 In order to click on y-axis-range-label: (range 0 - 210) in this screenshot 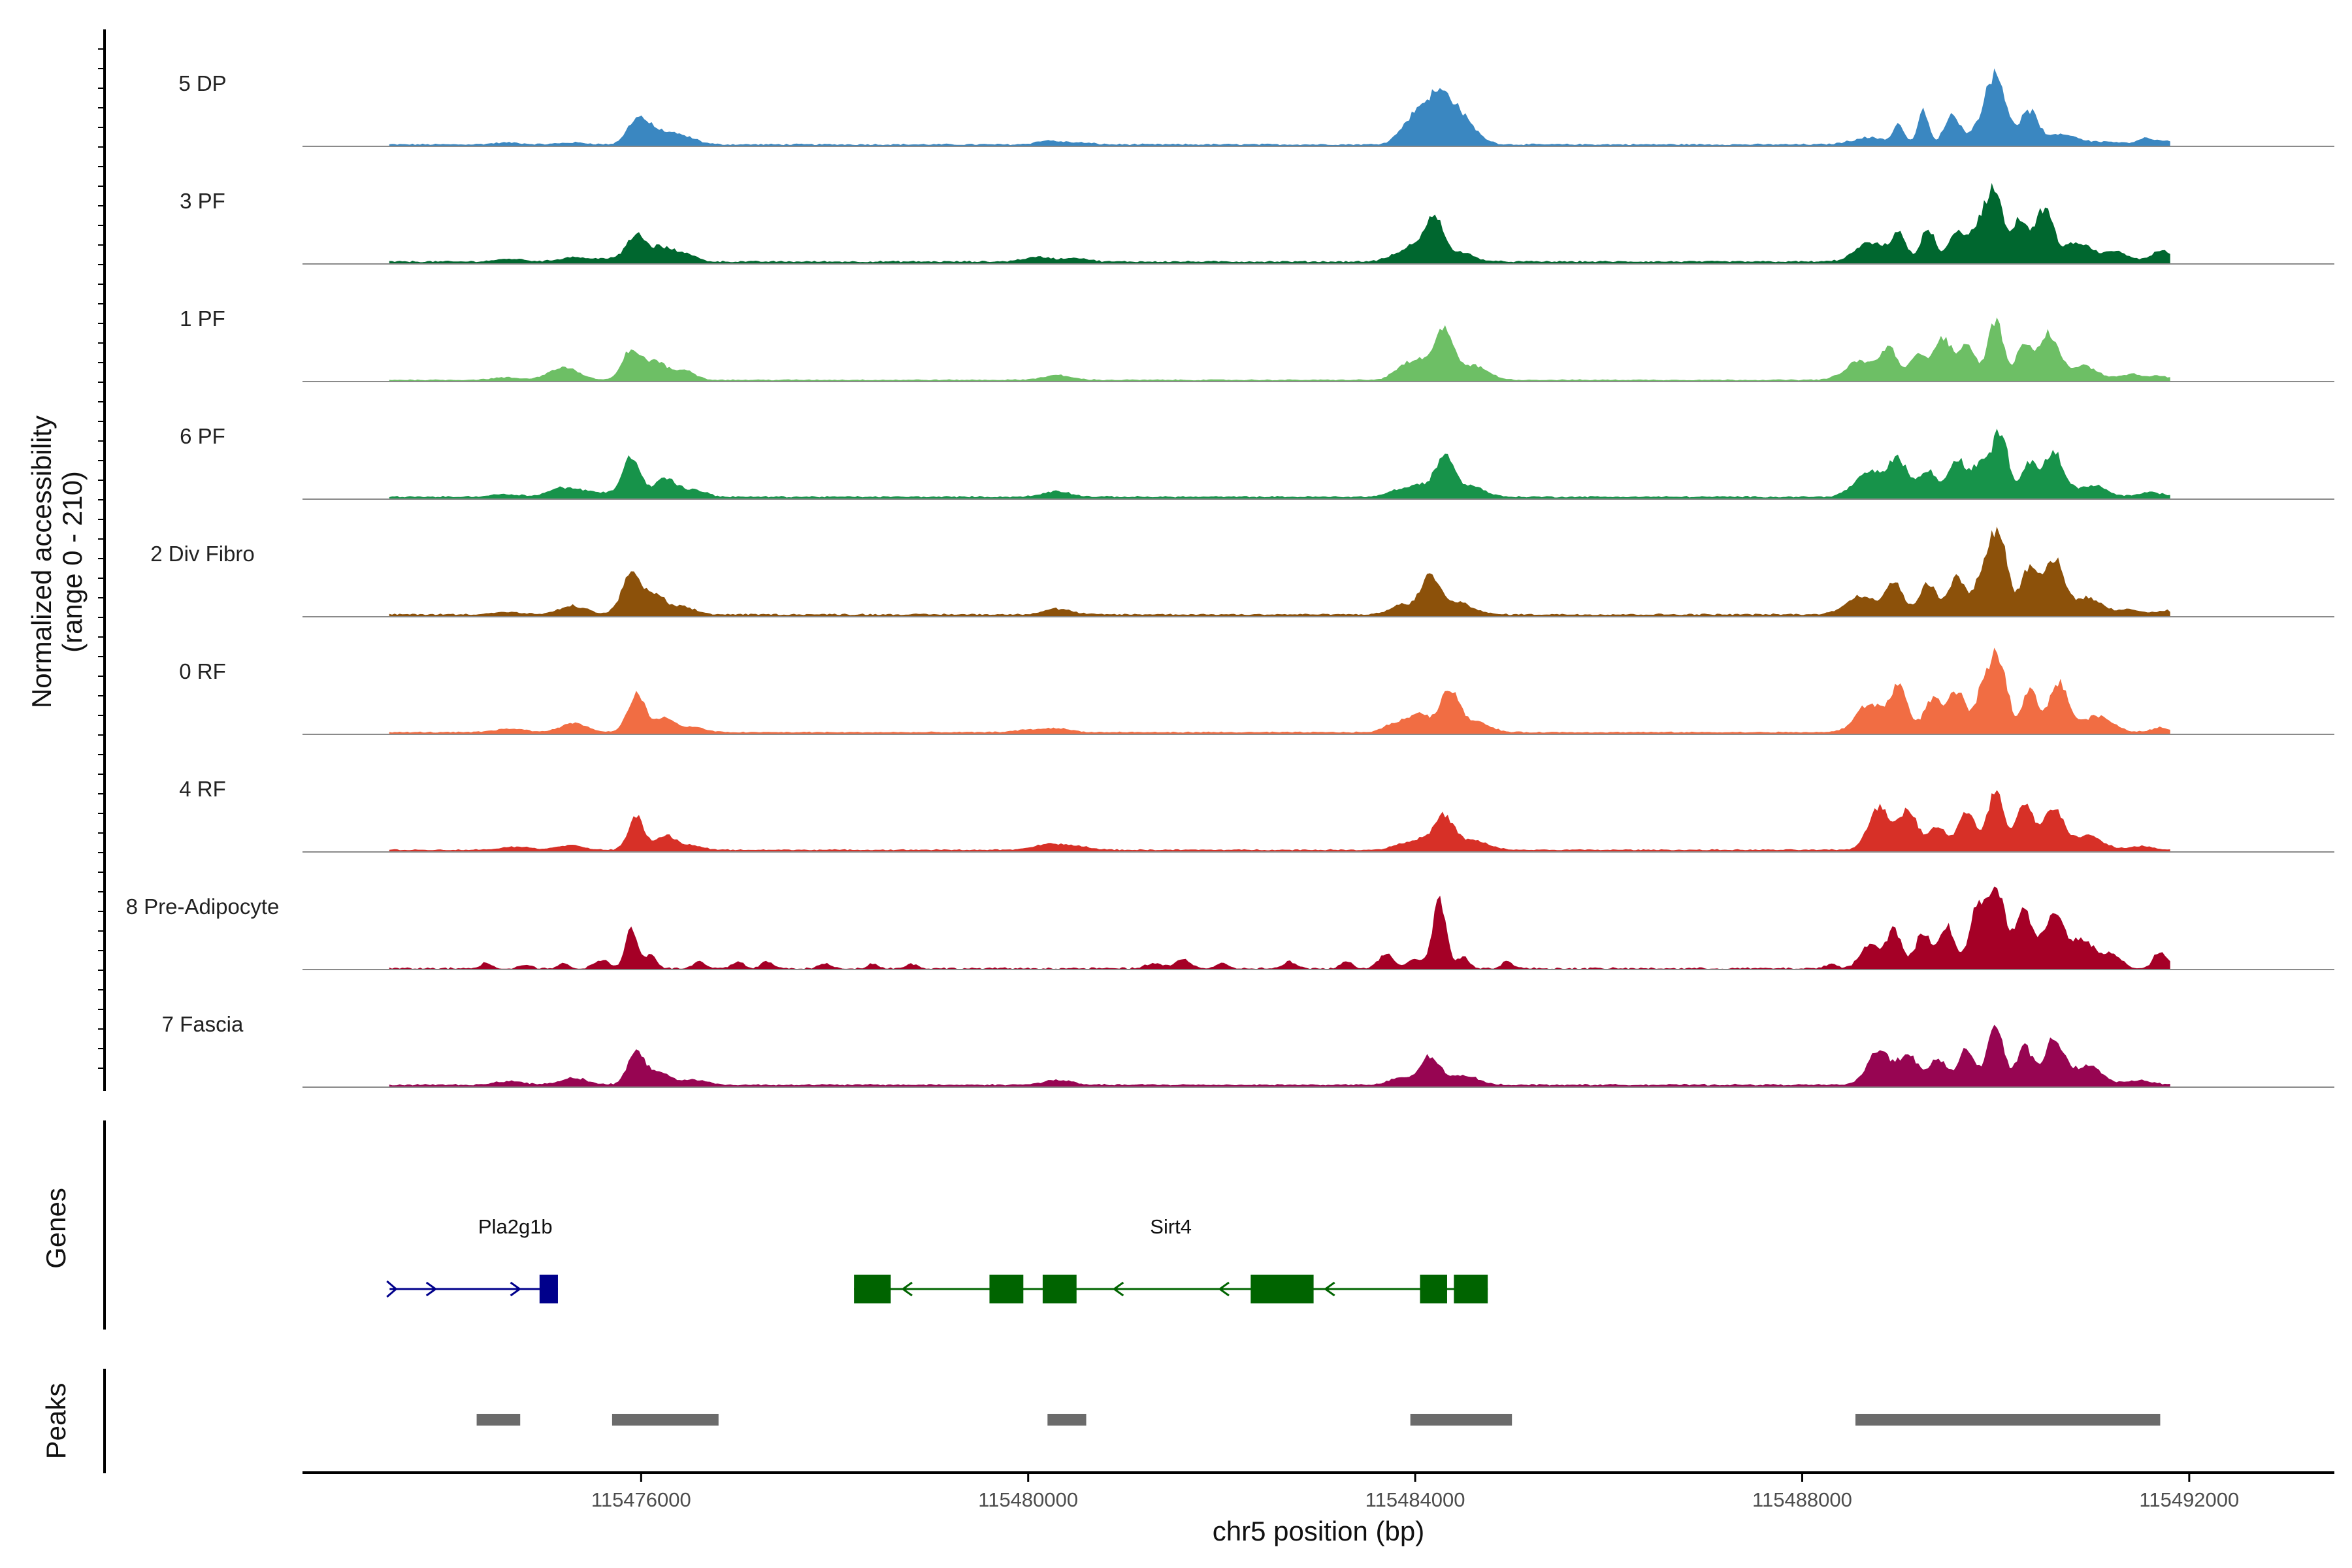, I will do `click(72, 562)`.